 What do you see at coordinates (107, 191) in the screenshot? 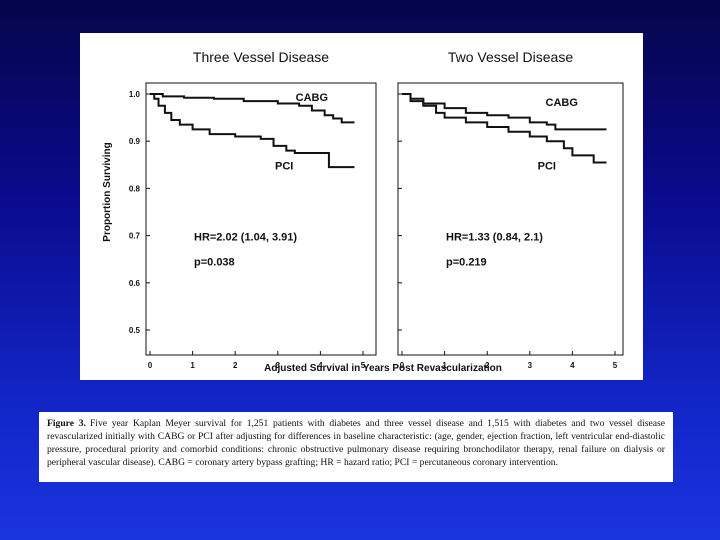
I see `y-axis-label: Proportion Surviving` at bounding box center [107, 191].